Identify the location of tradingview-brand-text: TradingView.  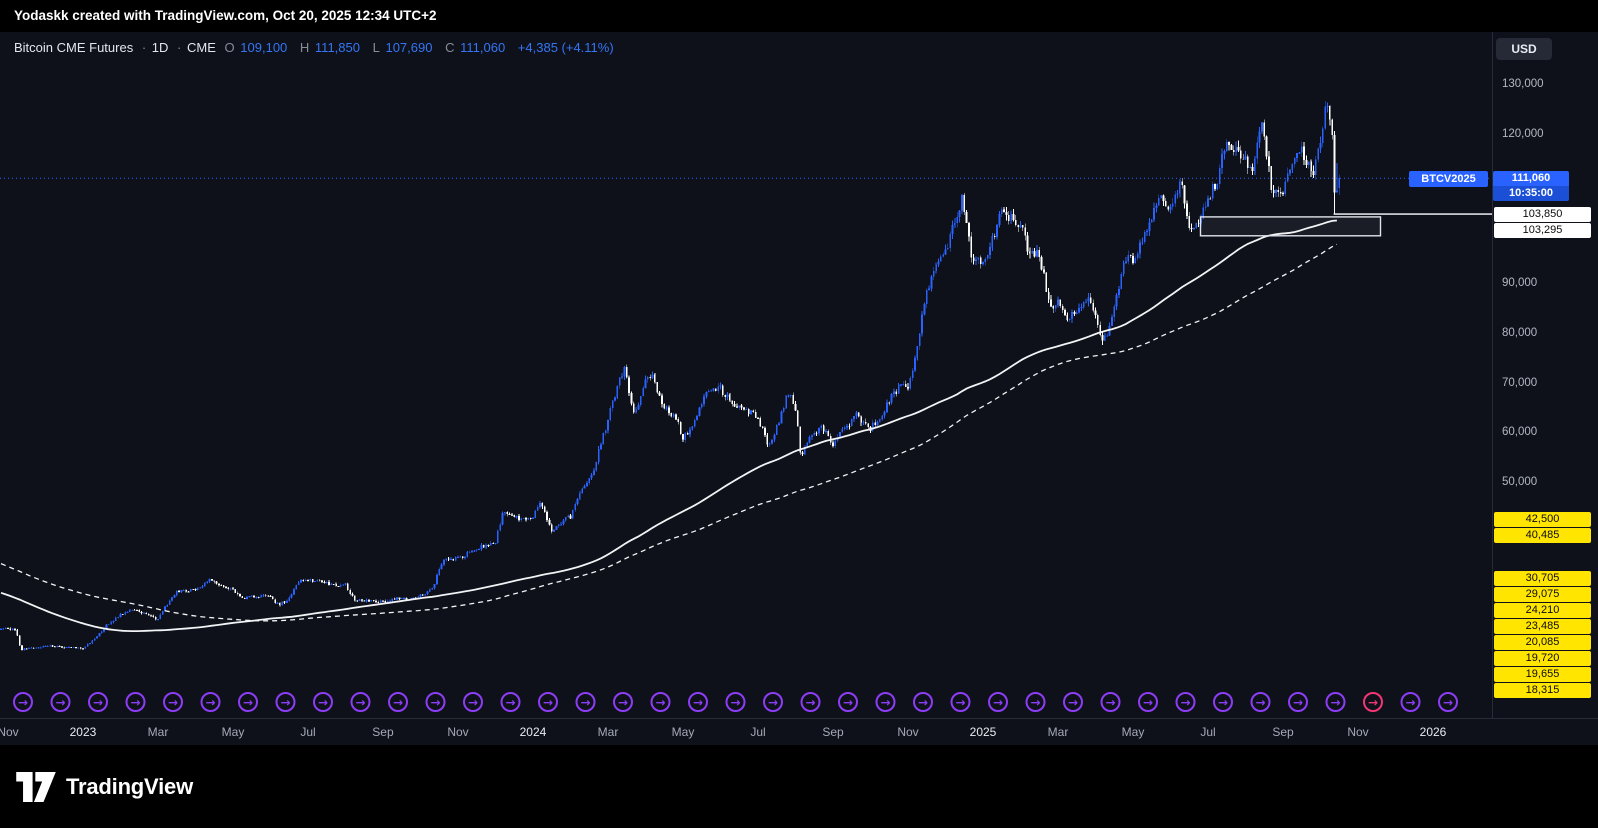
(129, 786).